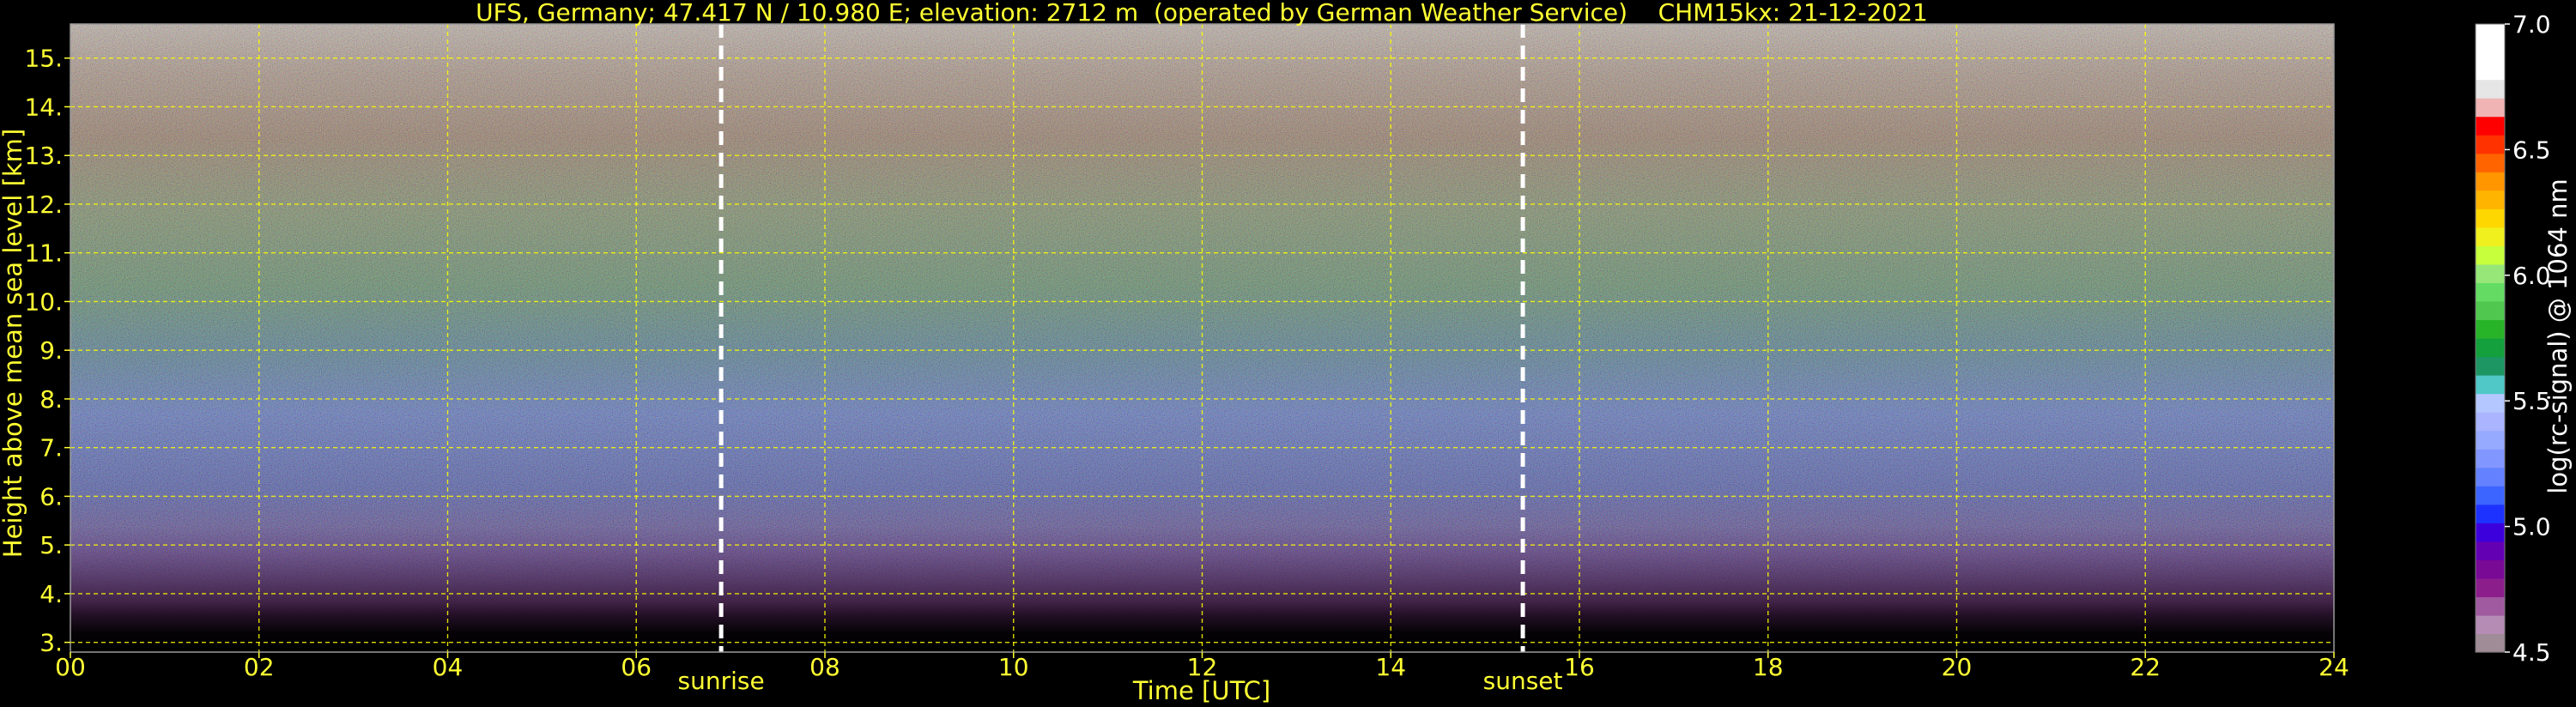 This screenshot has height=707, width=2576. I want to click on x-tick-label: 22, so click(2145, 667).